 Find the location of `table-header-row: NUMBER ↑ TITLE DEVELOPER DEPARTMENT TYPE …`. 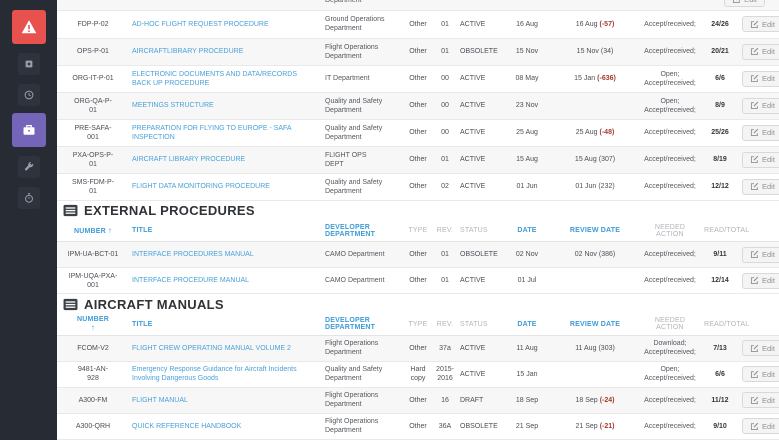

table-header-row: NUMBER ↑ TITLE DEVELOPER DEPARTMENT TYPE … is located at coordinates (418, 231).